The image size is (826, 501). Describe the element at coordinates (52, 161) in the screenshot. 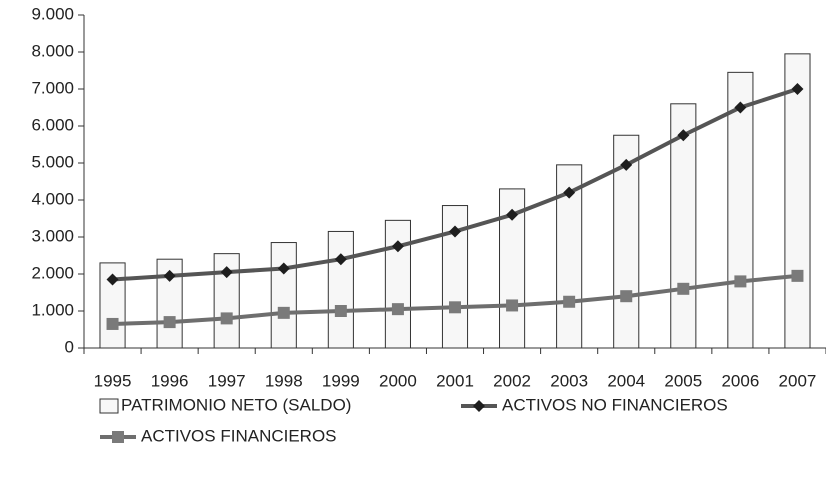

I see `y-tick-label: 5.000` at that location.